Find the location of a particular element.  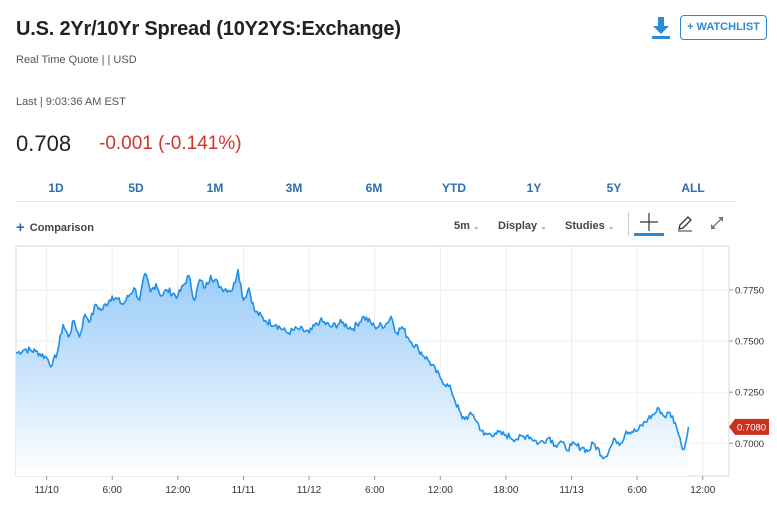

active-tool-indicator is located at coordinates (649, 234).